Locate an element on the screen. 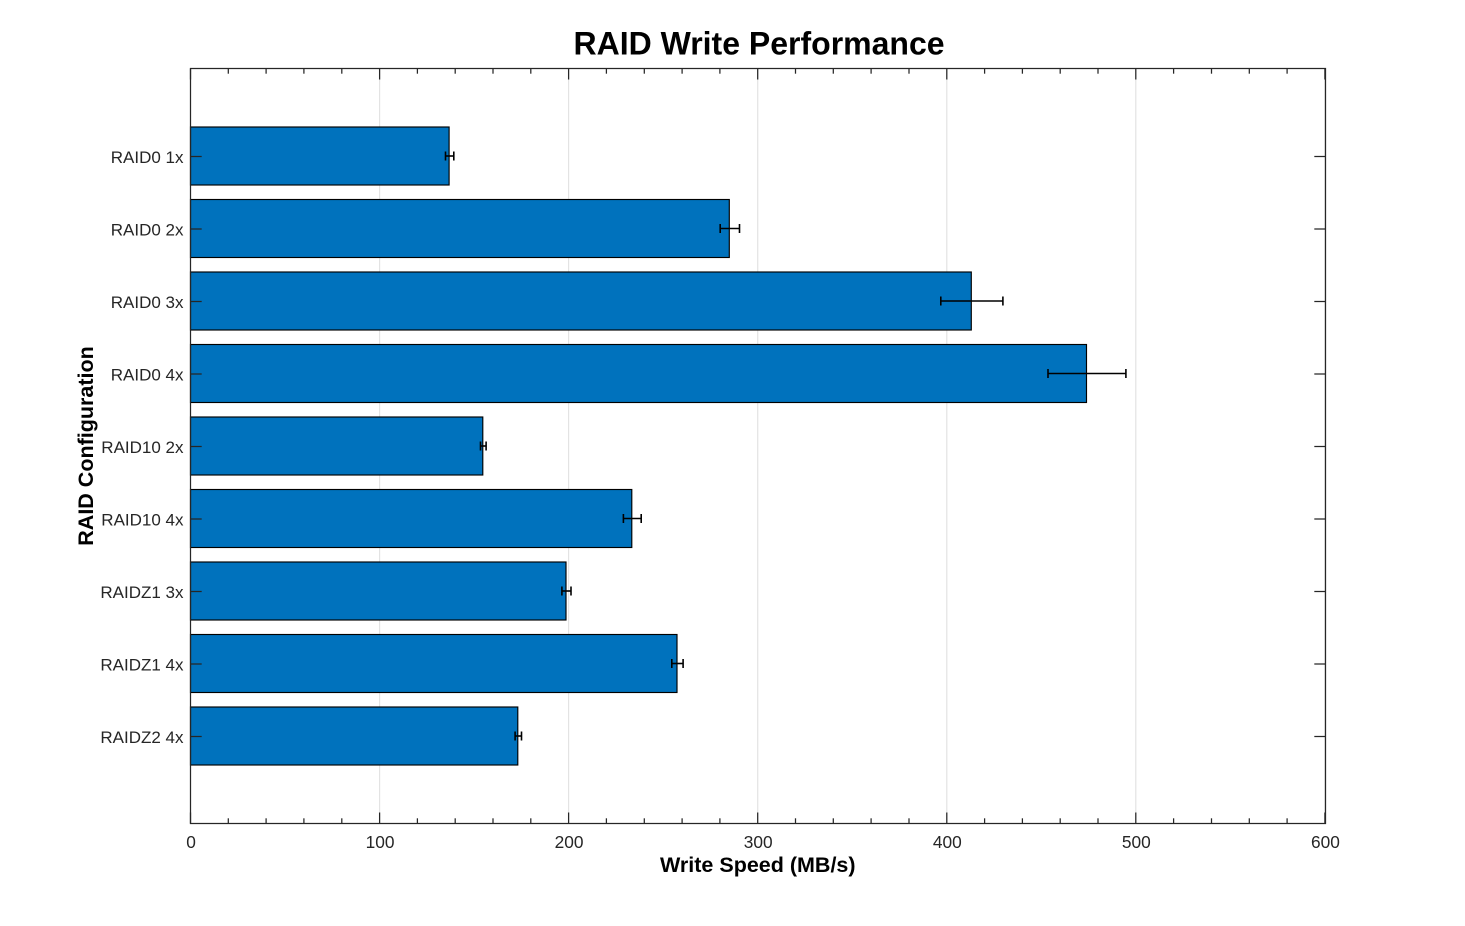 The width and height of the screenshot is (1465, 926). svg-text: RAID10 4x is located at coordinates (142, 520).